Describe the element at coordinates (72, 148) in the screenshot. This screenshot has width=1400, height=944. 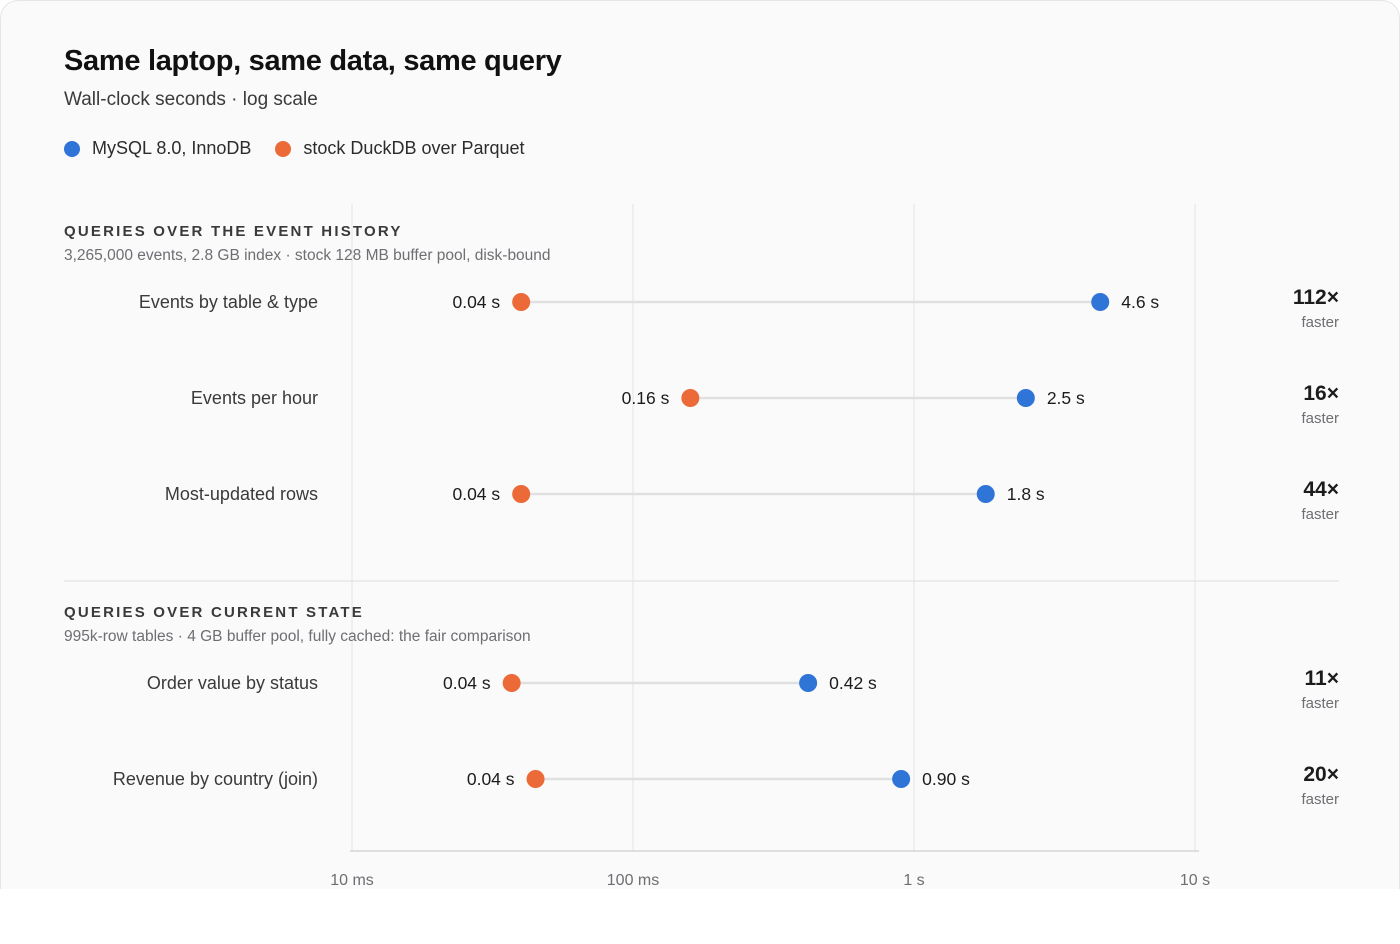
I see `legend-swatch-mysql` at that location.